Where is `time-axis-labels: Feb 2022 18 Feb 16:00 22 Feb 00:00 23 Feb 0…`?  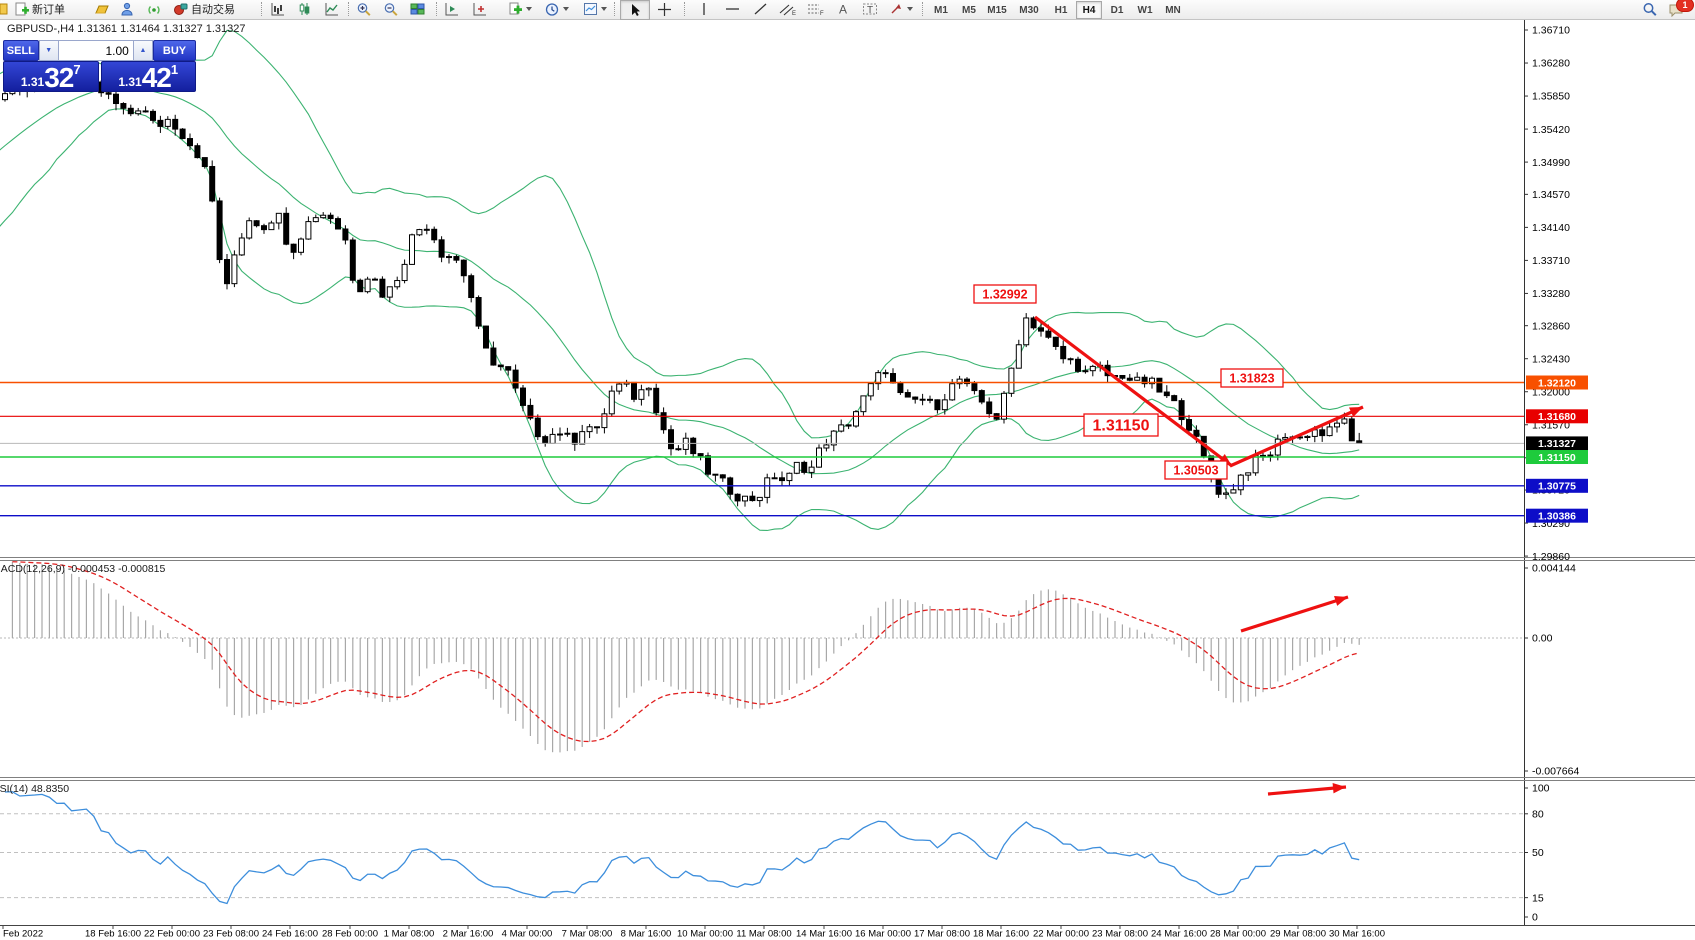
time-axis-labels: Feb 2022 18 Feb 16:00 22 Feb 00:00 23 Feb 0… is located at coordinates (693, 932).